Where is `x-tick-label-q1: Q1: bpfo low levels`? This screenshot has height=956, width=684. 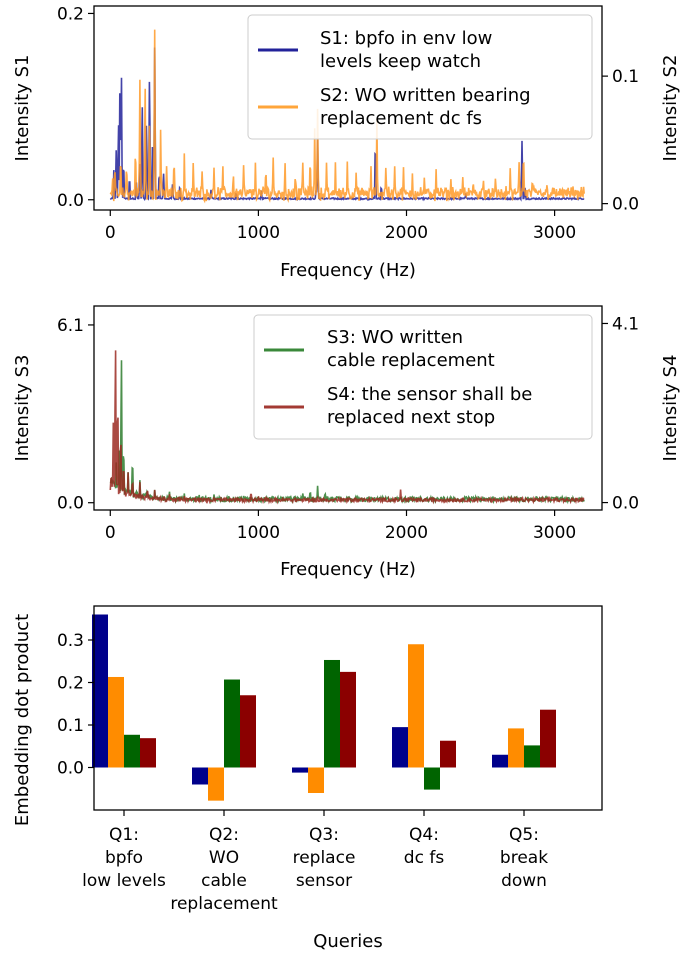 x-tick-label-q1: Q1: bpfo low levels is located at coordinates (124, 858).